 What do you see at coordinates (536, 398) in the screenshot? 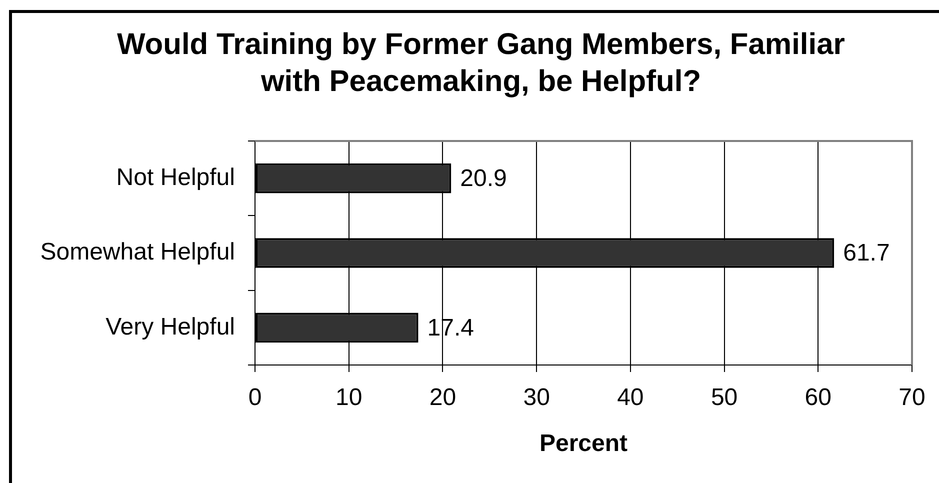
I see `x-tick-label: 30` at bounding box center [536, 398].